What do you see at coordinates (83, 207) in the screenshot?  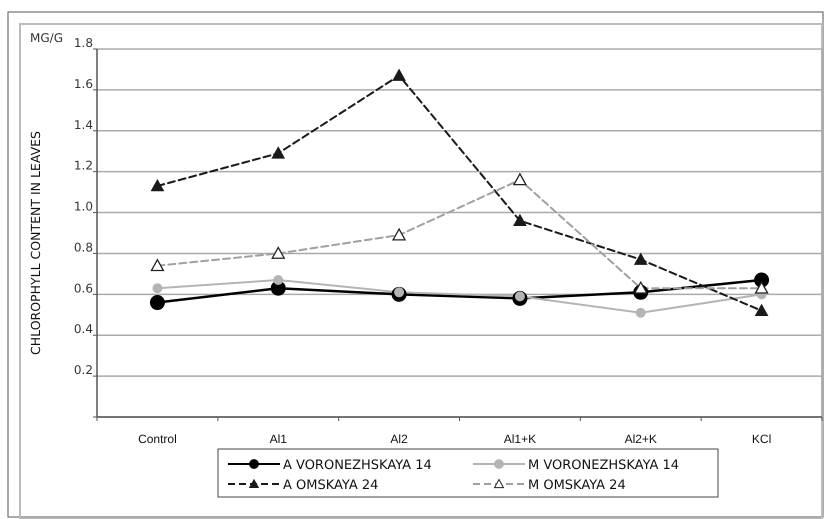 I see `y-tick-label: 1.0` at bounding box center [83, 207].